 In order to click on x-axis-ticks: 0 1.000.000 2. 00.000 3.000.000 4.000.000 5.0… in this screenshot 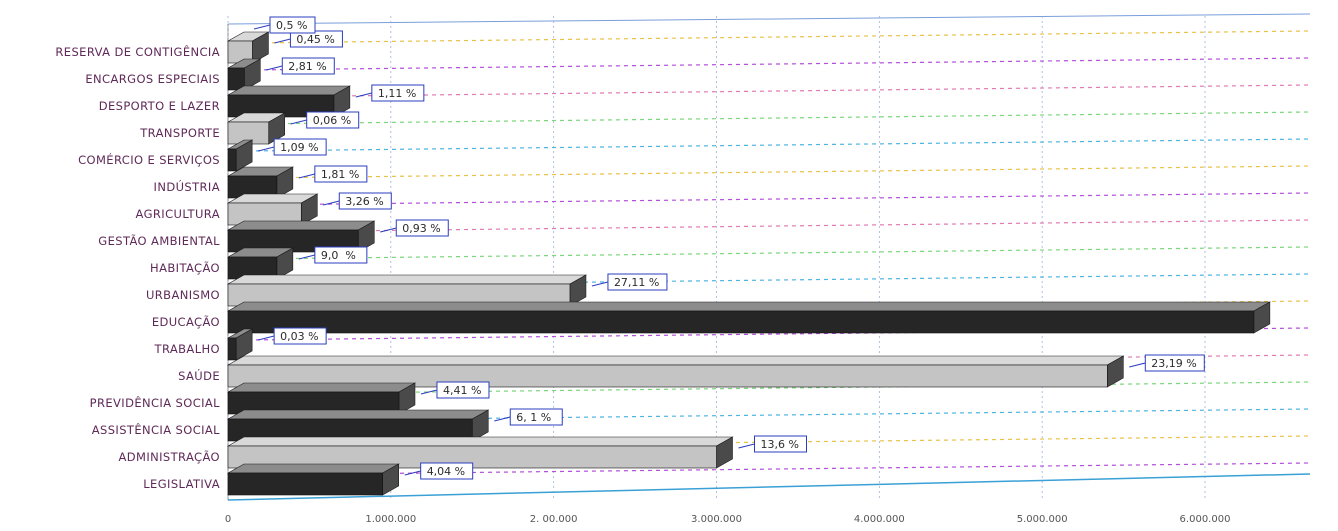, I will do `click(728, 519)`.